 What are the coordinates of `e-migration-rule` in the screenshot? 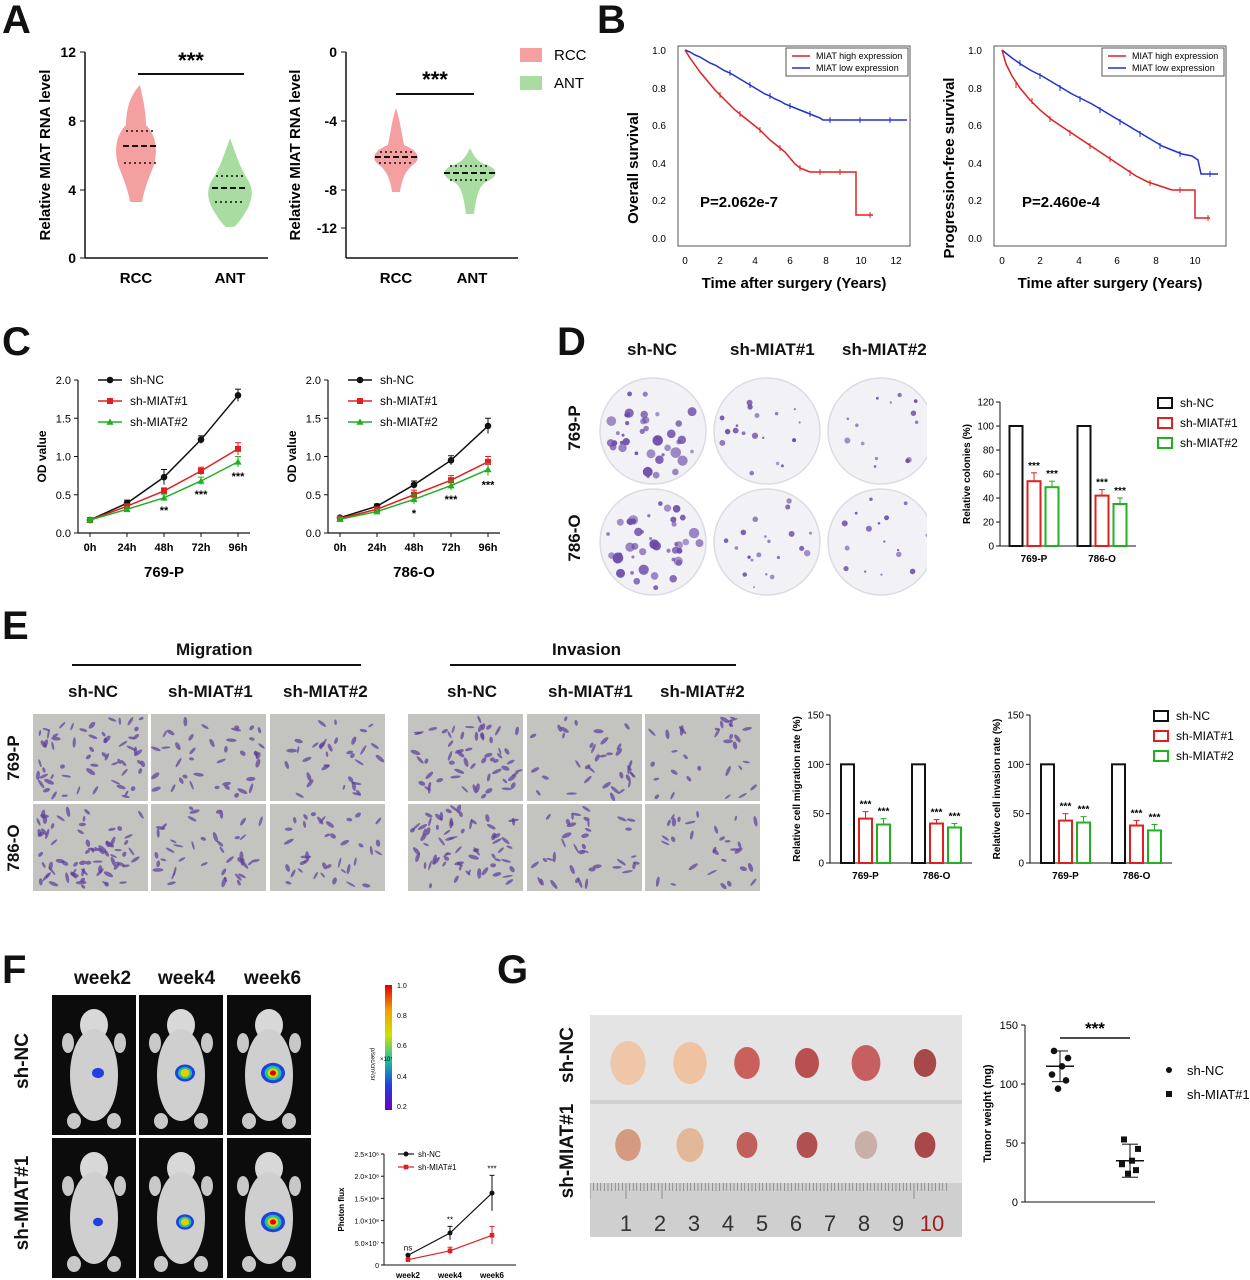 It's located at (216, 665).